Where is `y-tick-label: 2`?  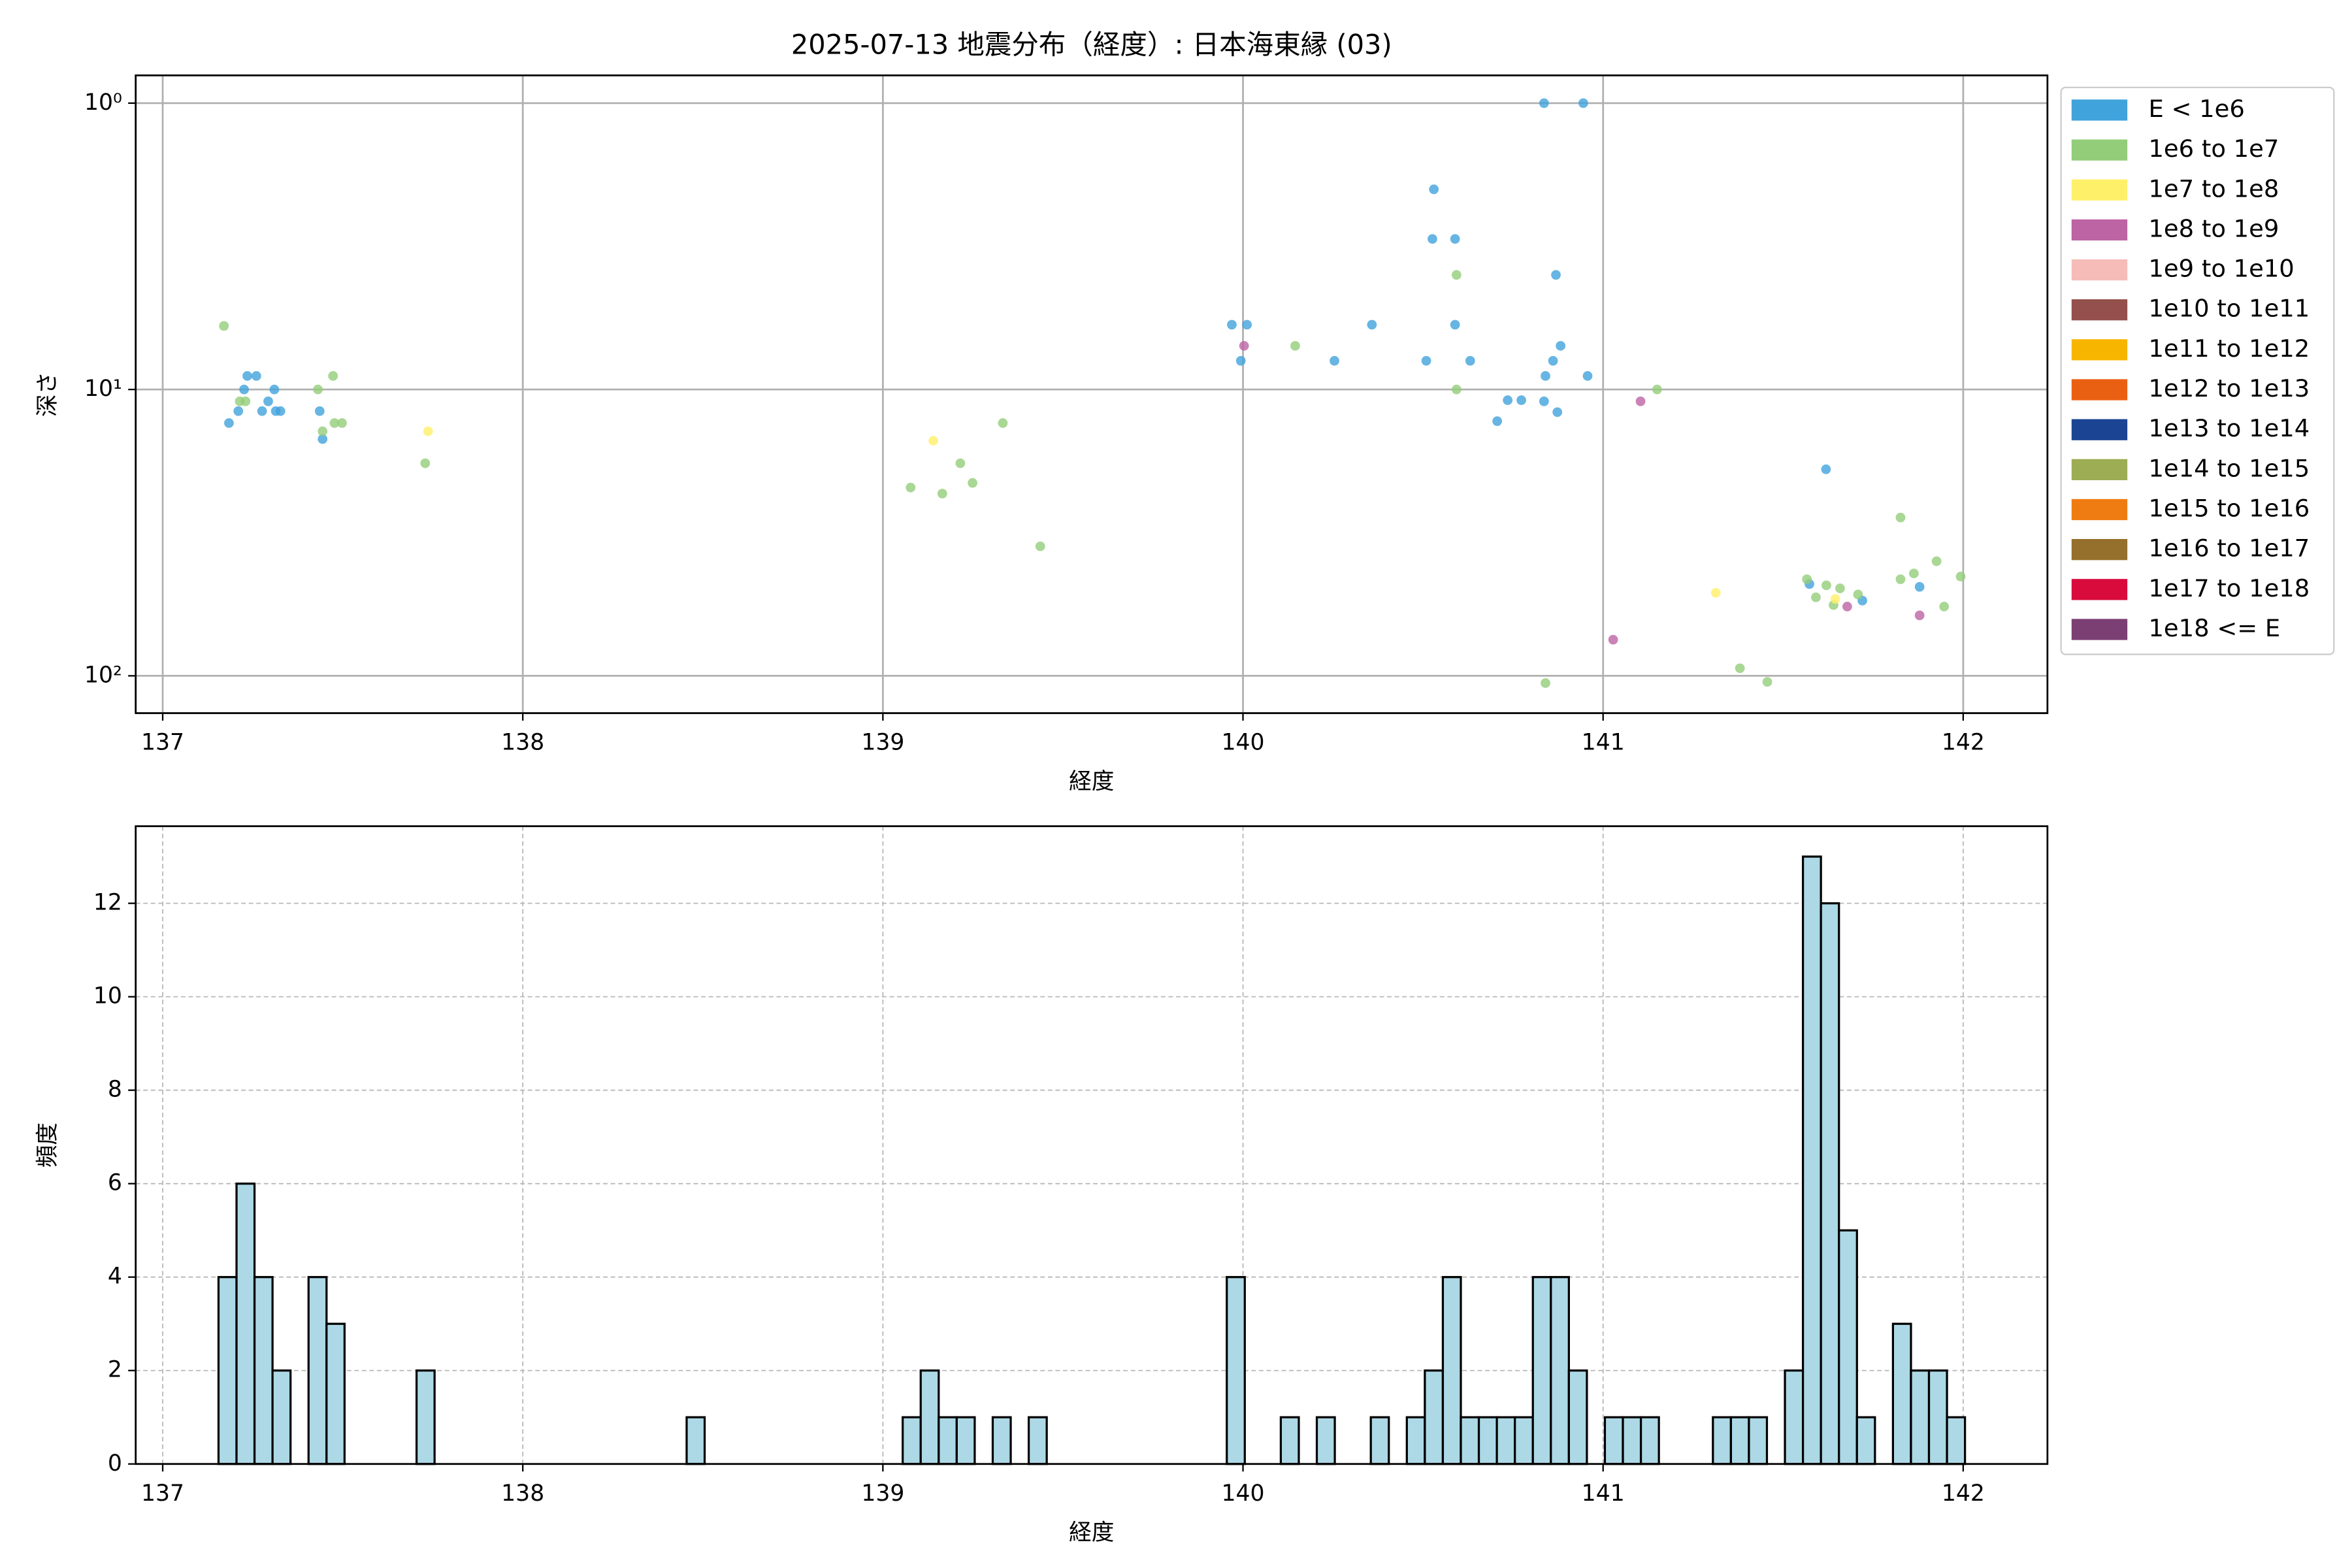 y-tick-label: 2 is located at coordinates (115, 1370).